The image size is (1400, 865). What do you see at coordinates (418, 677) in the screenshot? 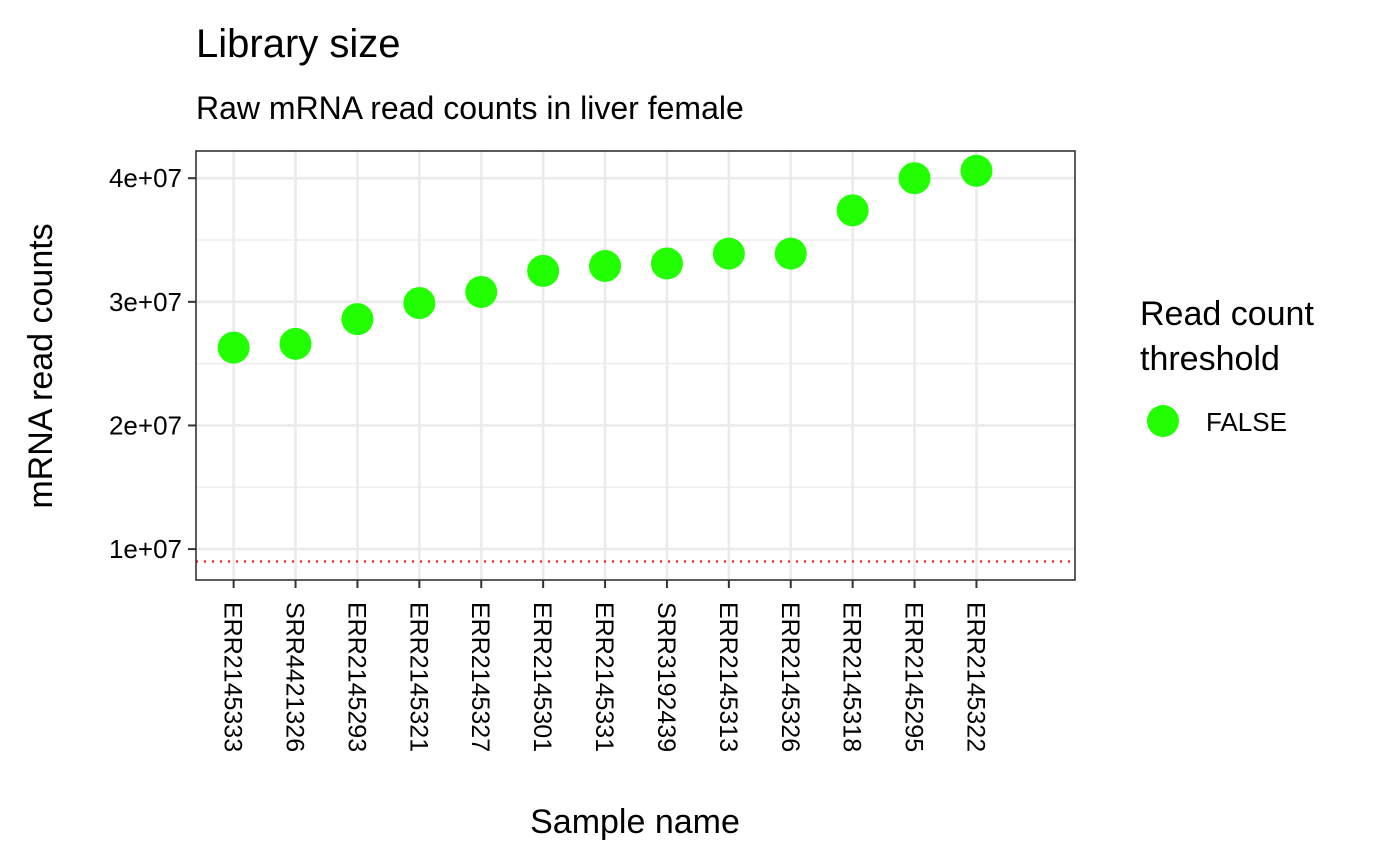
I see `x-tick-label: ERR2145321` at bounding box center [418, 677].